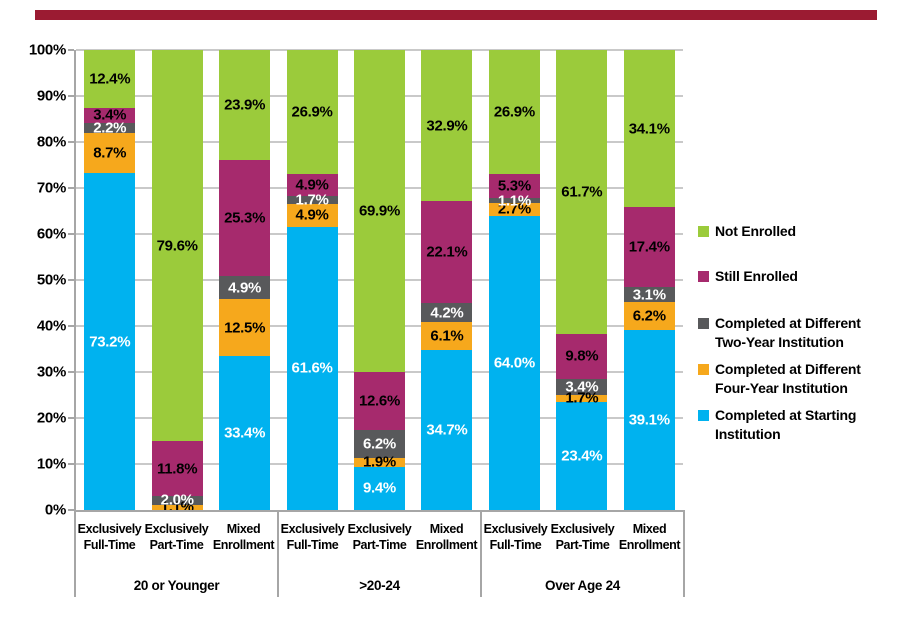 The height and width of the screenshot is (625, 900). I want to click on bar-segment-label: 4.9%, so click(245, 288).